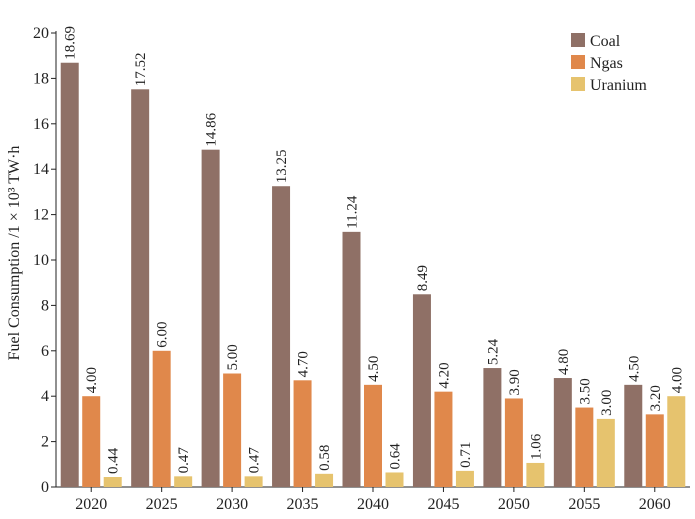  I want to click on bar-value-label: 18.69, so click(71, 43).